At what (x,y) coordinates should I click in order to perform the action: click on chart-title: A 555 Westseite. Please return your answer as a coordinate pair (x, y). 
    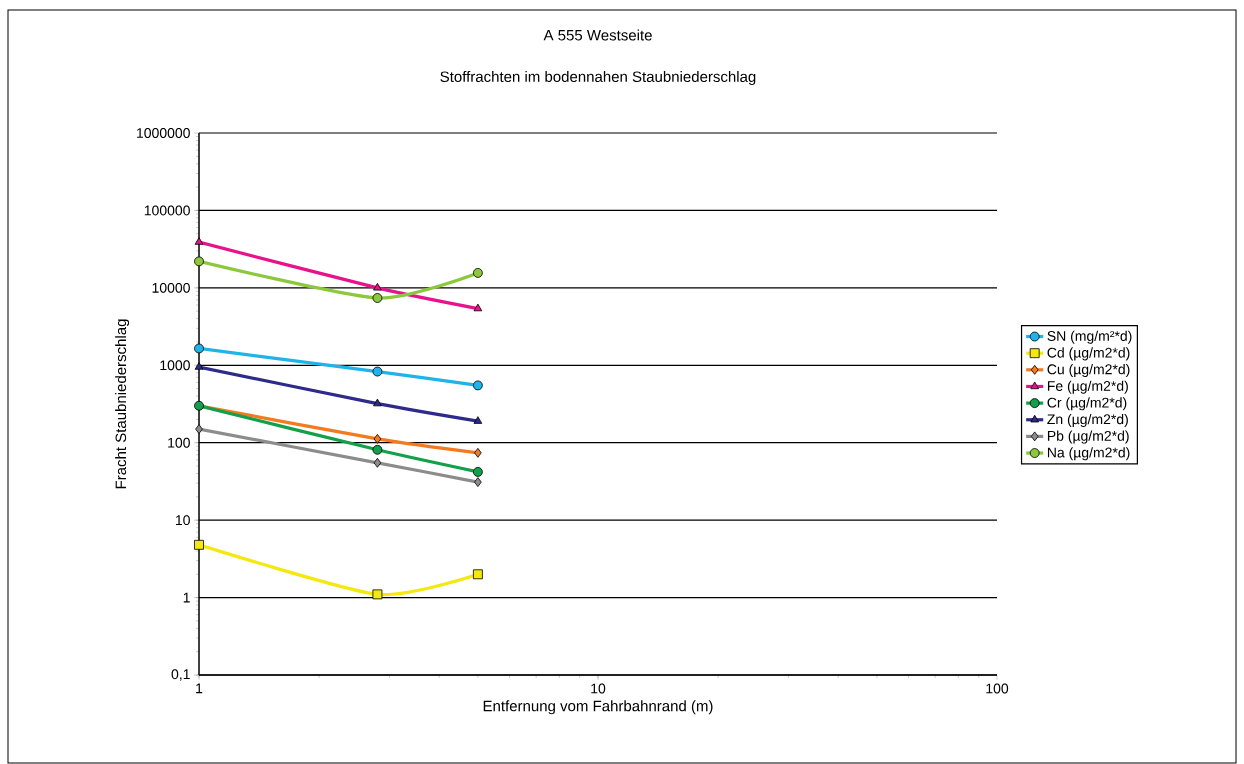
    Looking at the image, I should click on (597, 35).